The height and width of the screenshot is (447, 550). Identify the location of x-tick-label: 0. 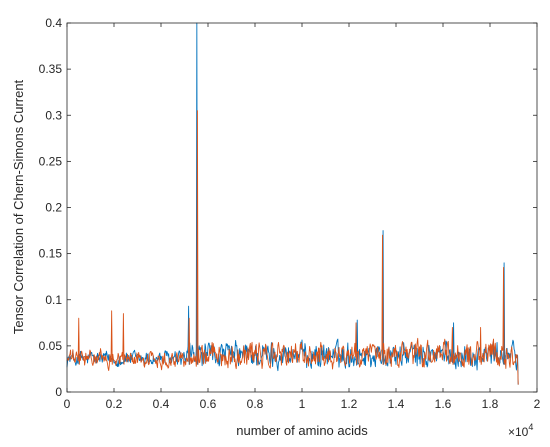
(67, 404).